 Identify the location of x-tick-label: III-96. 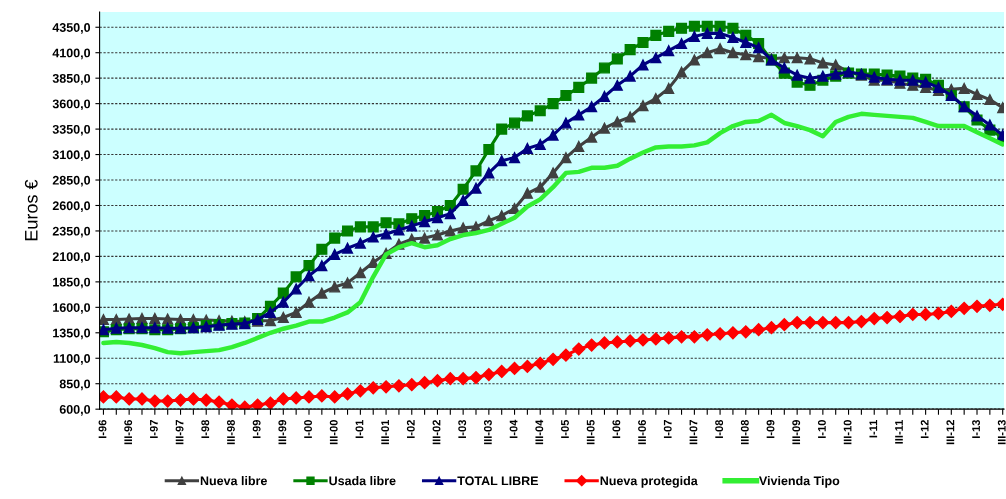
(128, 432).